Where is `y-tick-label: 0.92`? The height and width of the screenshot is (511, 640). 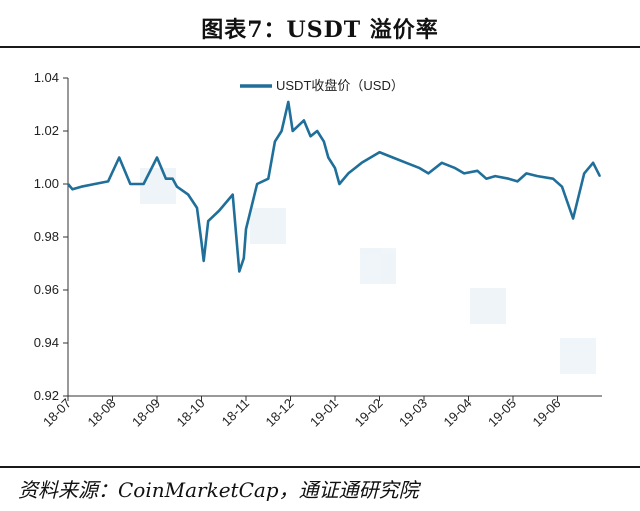
y-tick-label: 0.92 is located at coordinates (46, 395).